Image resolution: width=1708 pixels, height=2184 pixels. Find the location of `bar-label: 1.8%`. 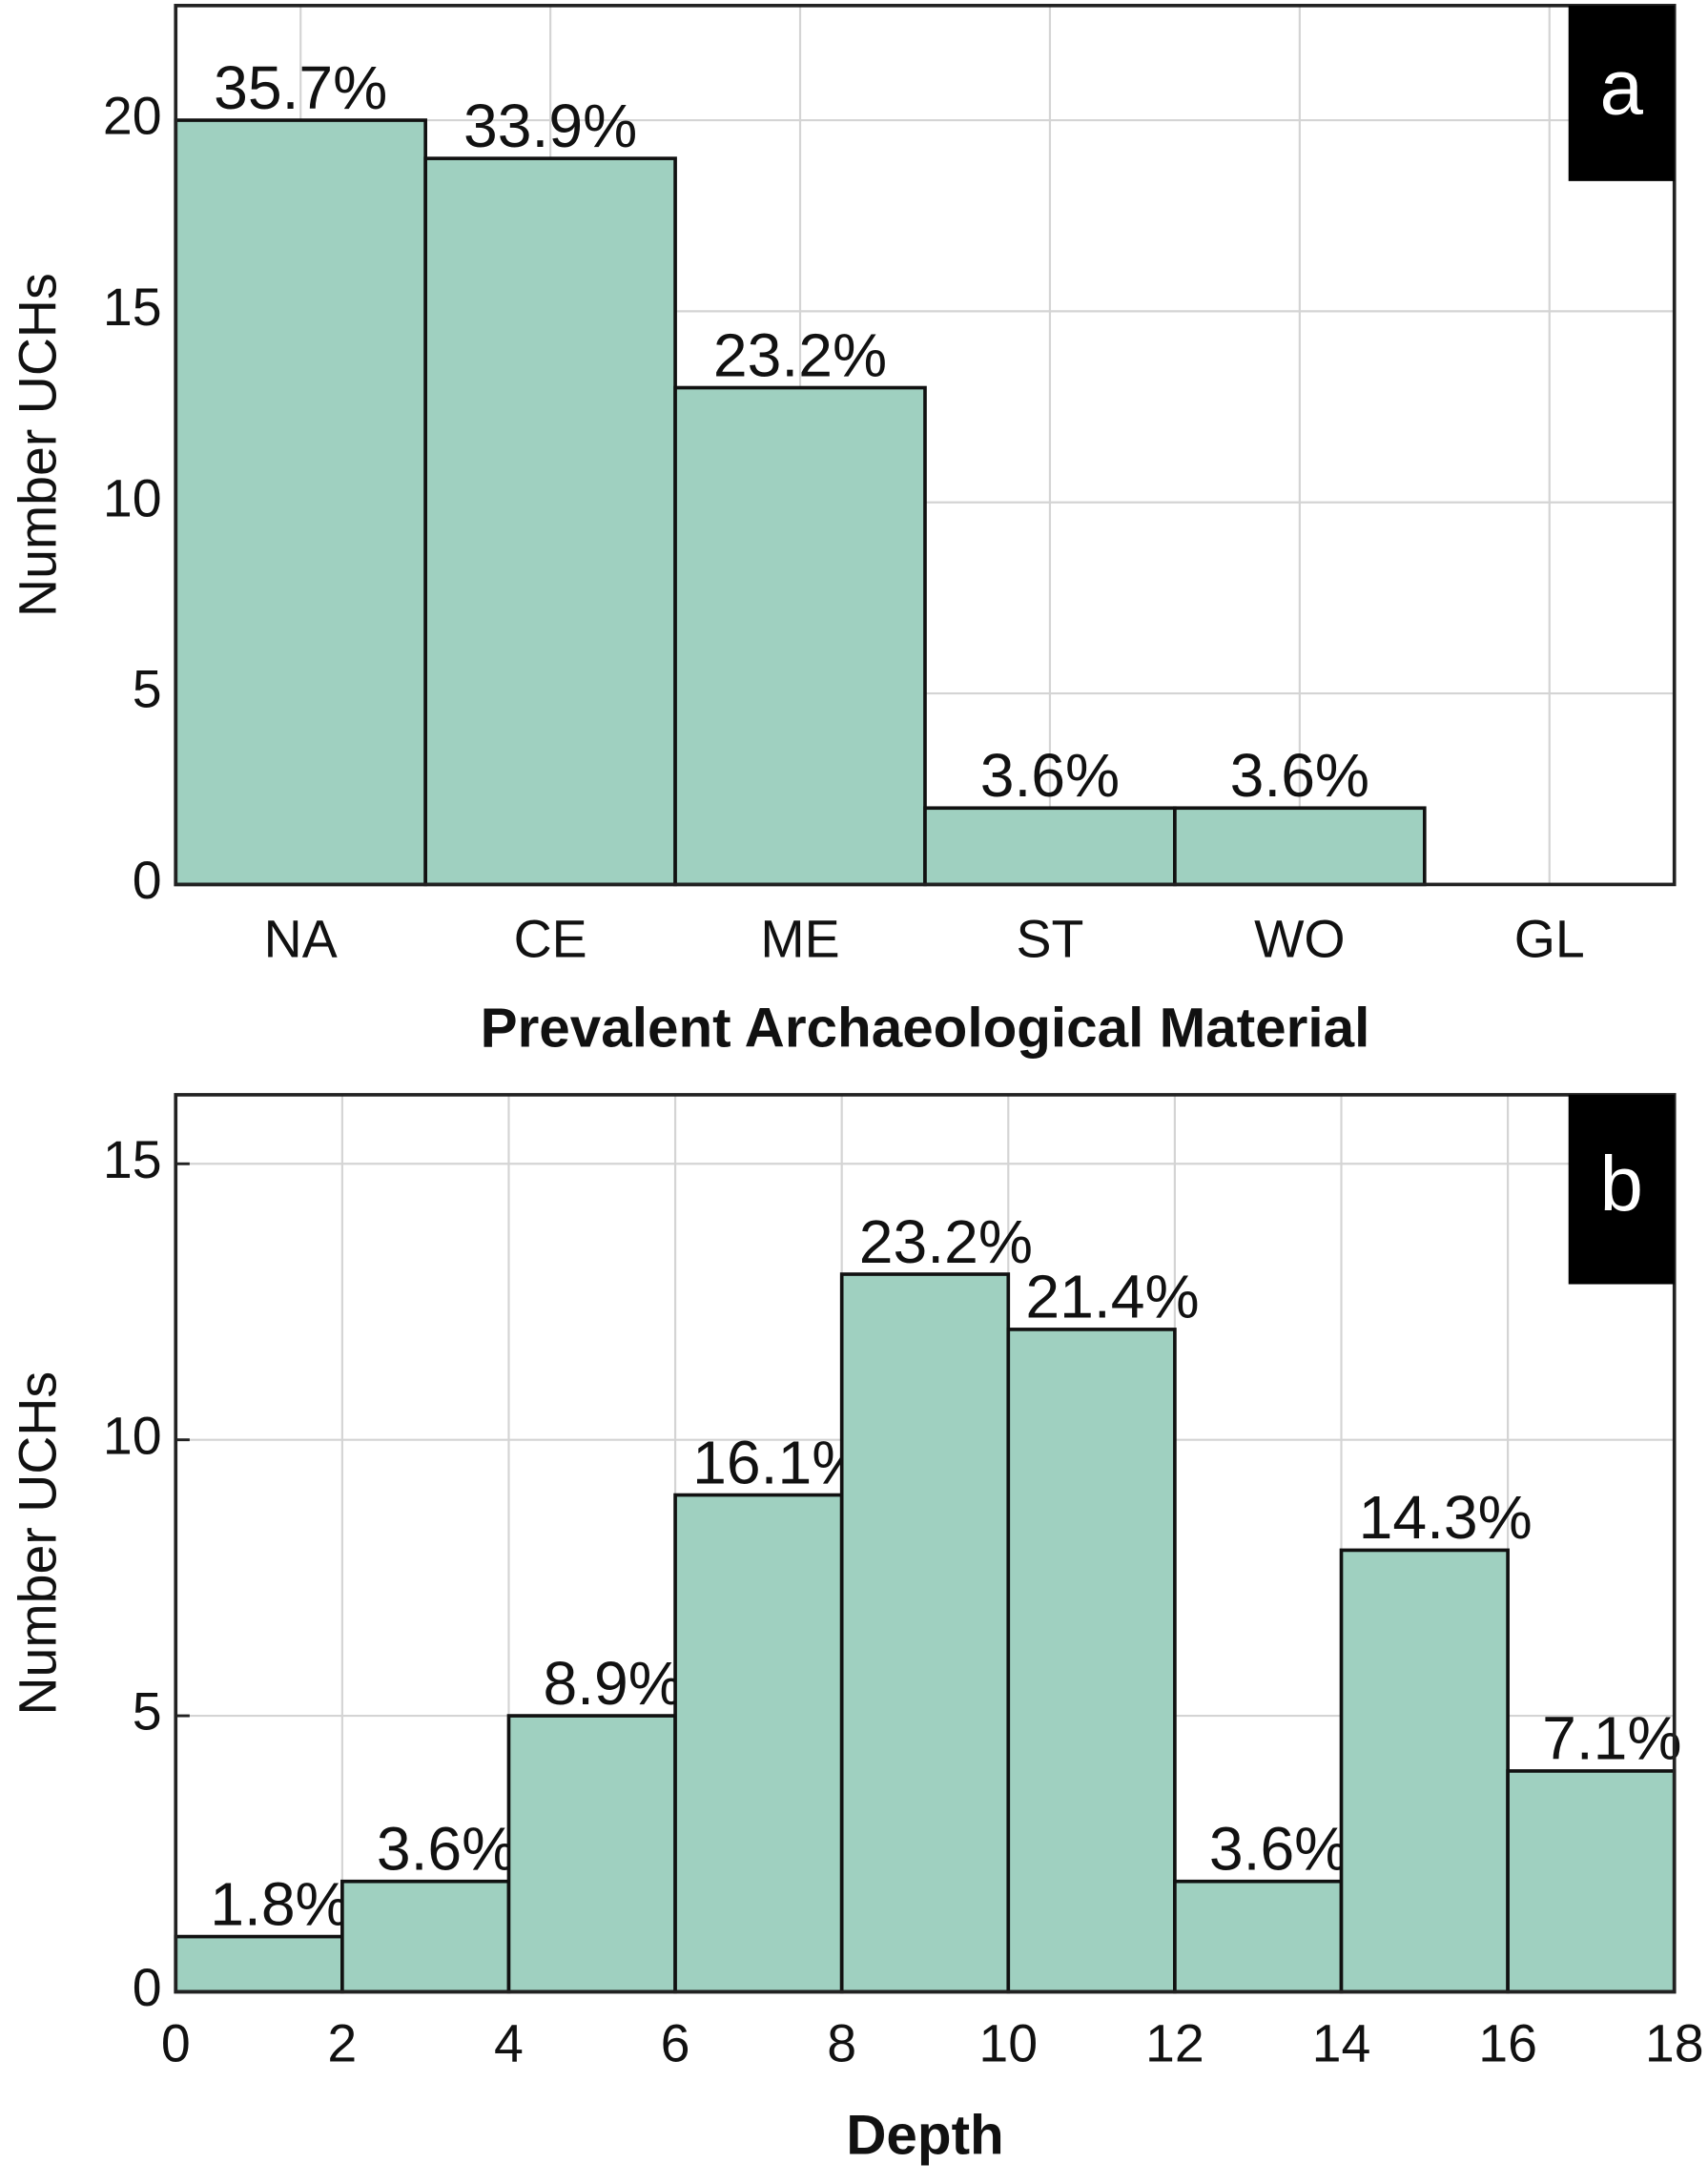

bar-label: 1.8% is located at coordinates (279, 1904).